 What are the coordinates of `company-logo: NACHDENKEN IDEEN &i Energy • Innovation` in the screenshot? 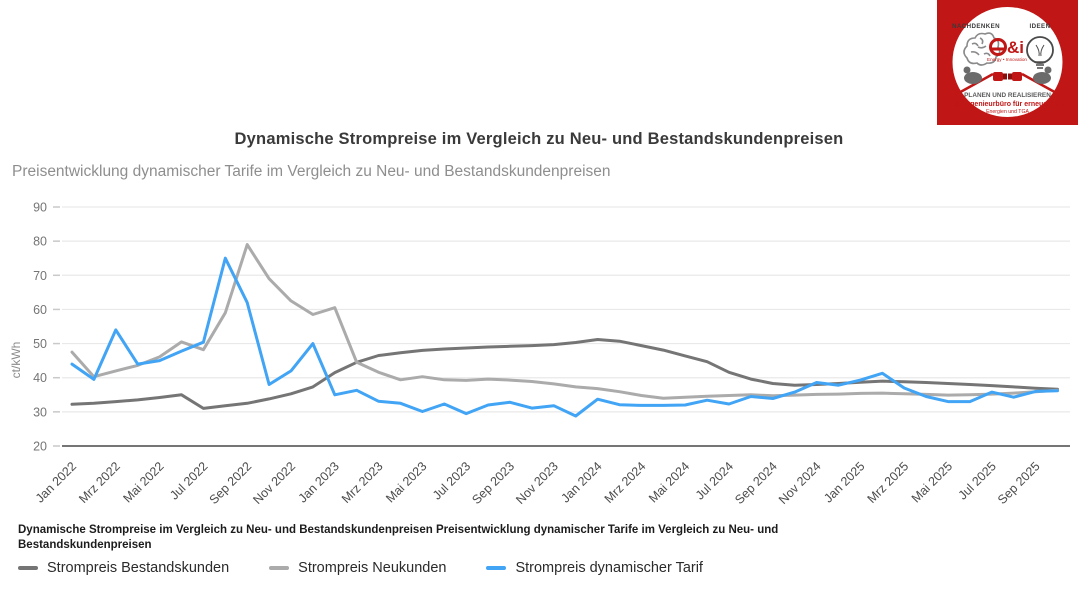 It's located at (1007, 62).